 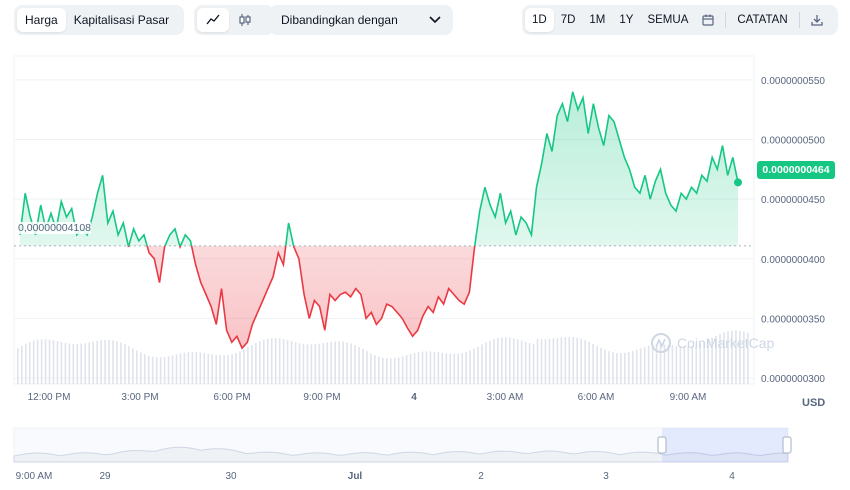 What do you see at coordinates (787, 445) in the screenshot?
I see `navigator-handle-right` at bounding box center [787, 445].